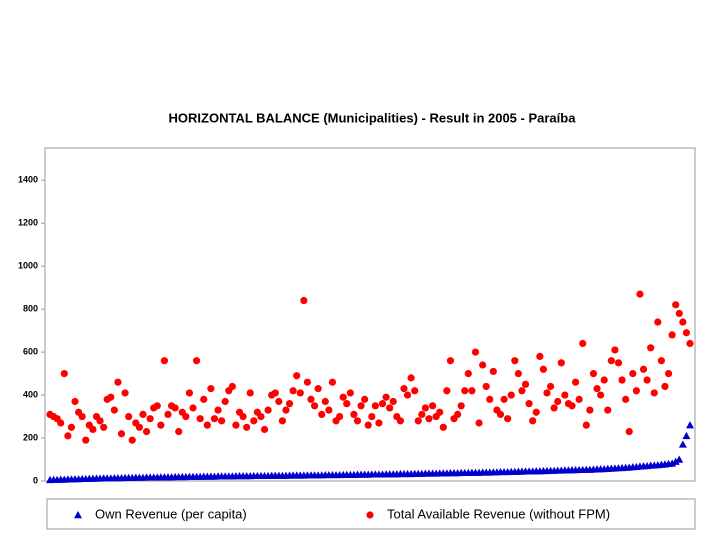 Image resolution: width=720 pixels, height=545 pixels. What do you see at coordinates (28, 266) in the screenshot?
I see `y-tick-label: 1000` at bounding box center [28, 266].